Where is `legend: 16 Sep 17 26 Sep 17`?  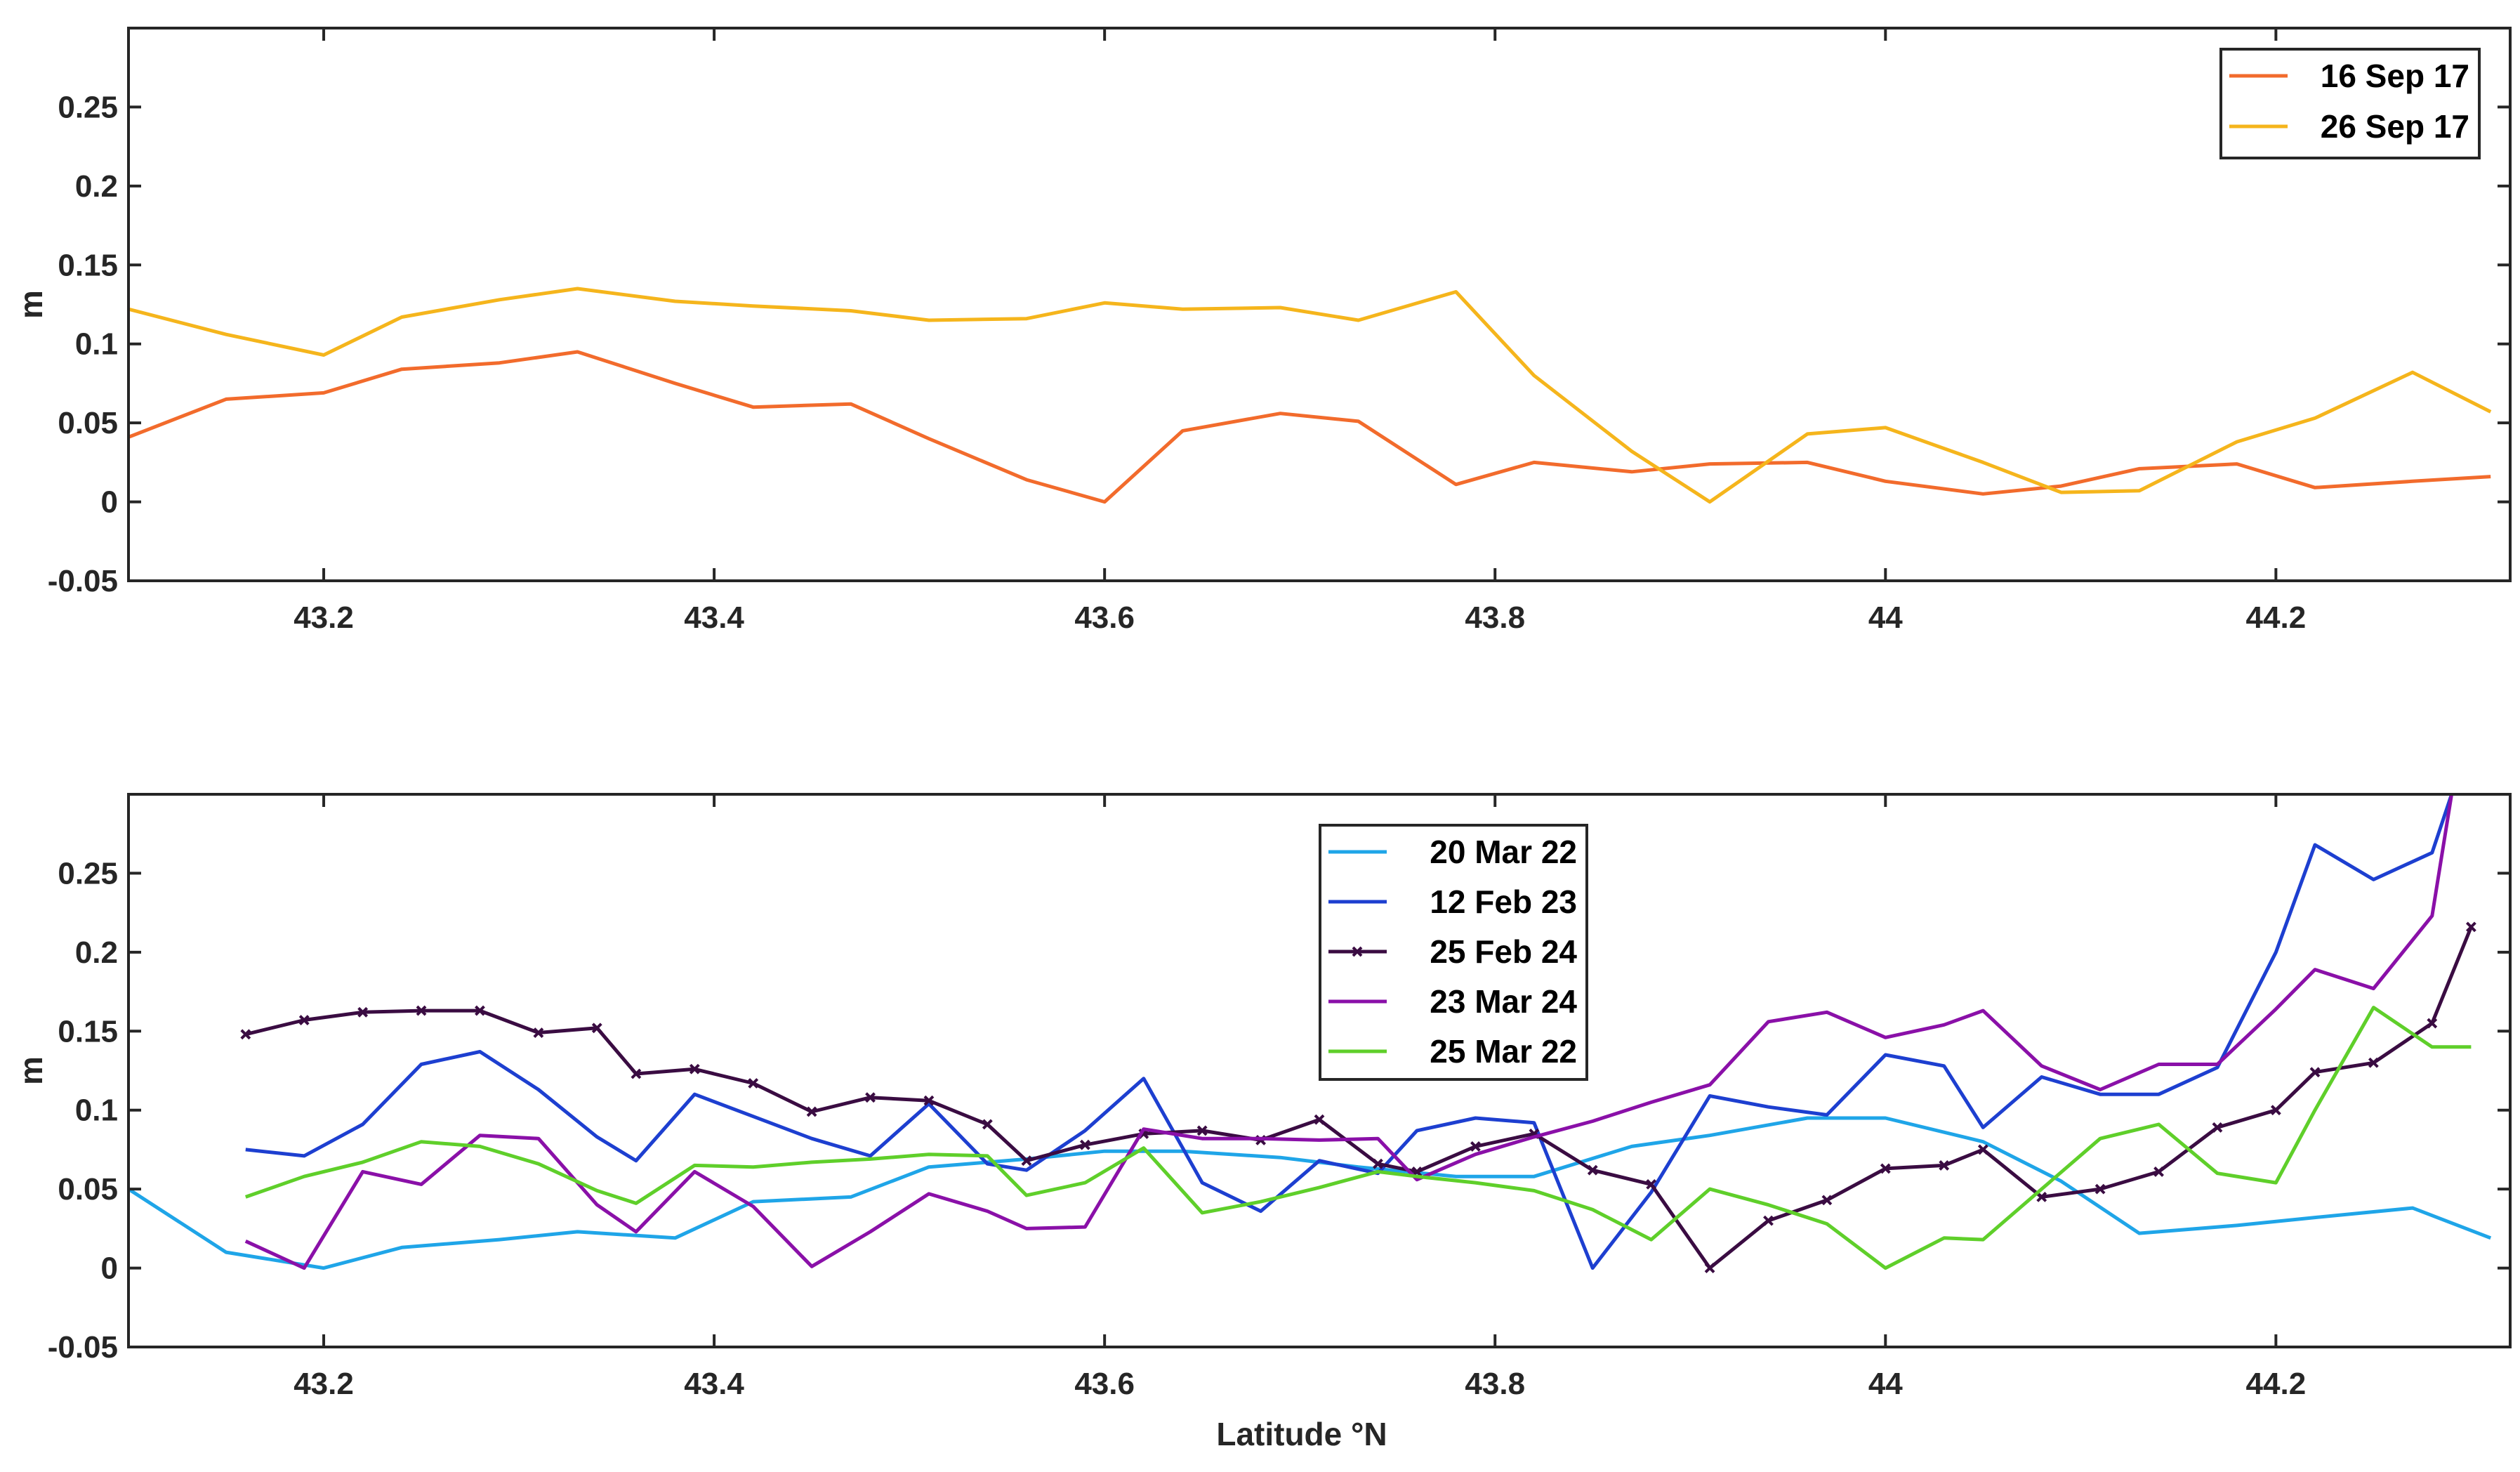
legend: 16 Sep 17 26 Sep 17 is located at coordinates (2350, 103).